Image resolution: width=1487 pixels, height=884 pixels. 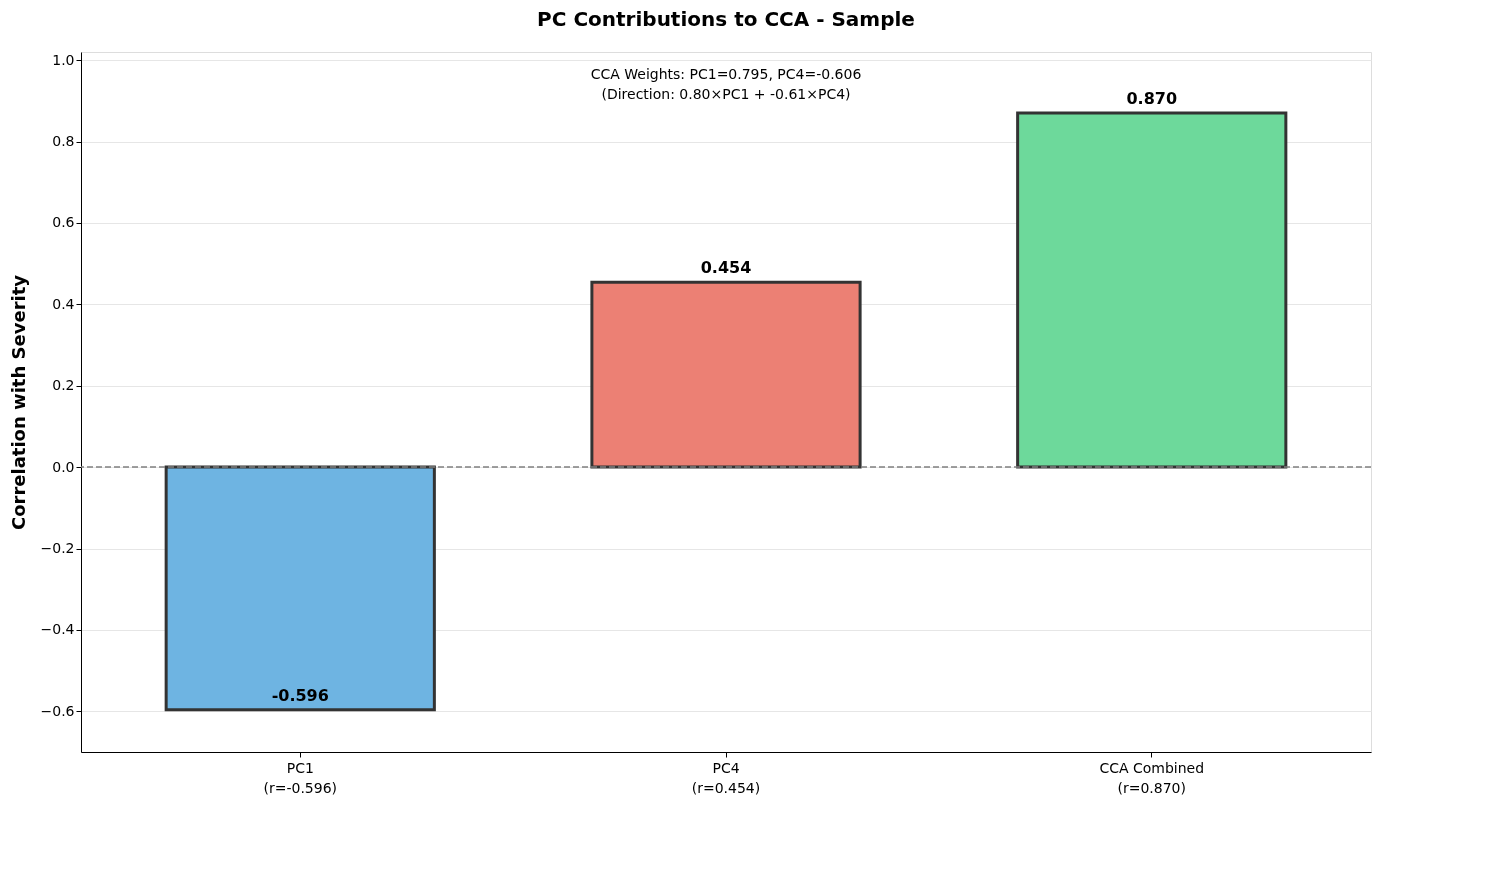 I want to click on y-axis-title: Correlation with Severity, so click(x=18, y=402).